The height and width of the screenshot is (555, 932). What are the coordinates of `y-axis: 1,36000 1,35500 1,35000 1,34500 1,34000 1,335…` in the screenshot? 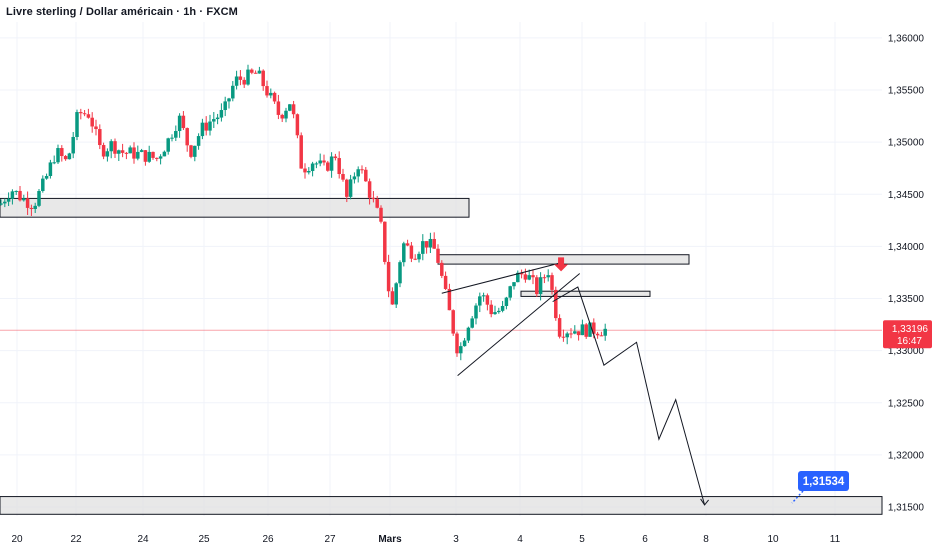 It's located at (906, 273).